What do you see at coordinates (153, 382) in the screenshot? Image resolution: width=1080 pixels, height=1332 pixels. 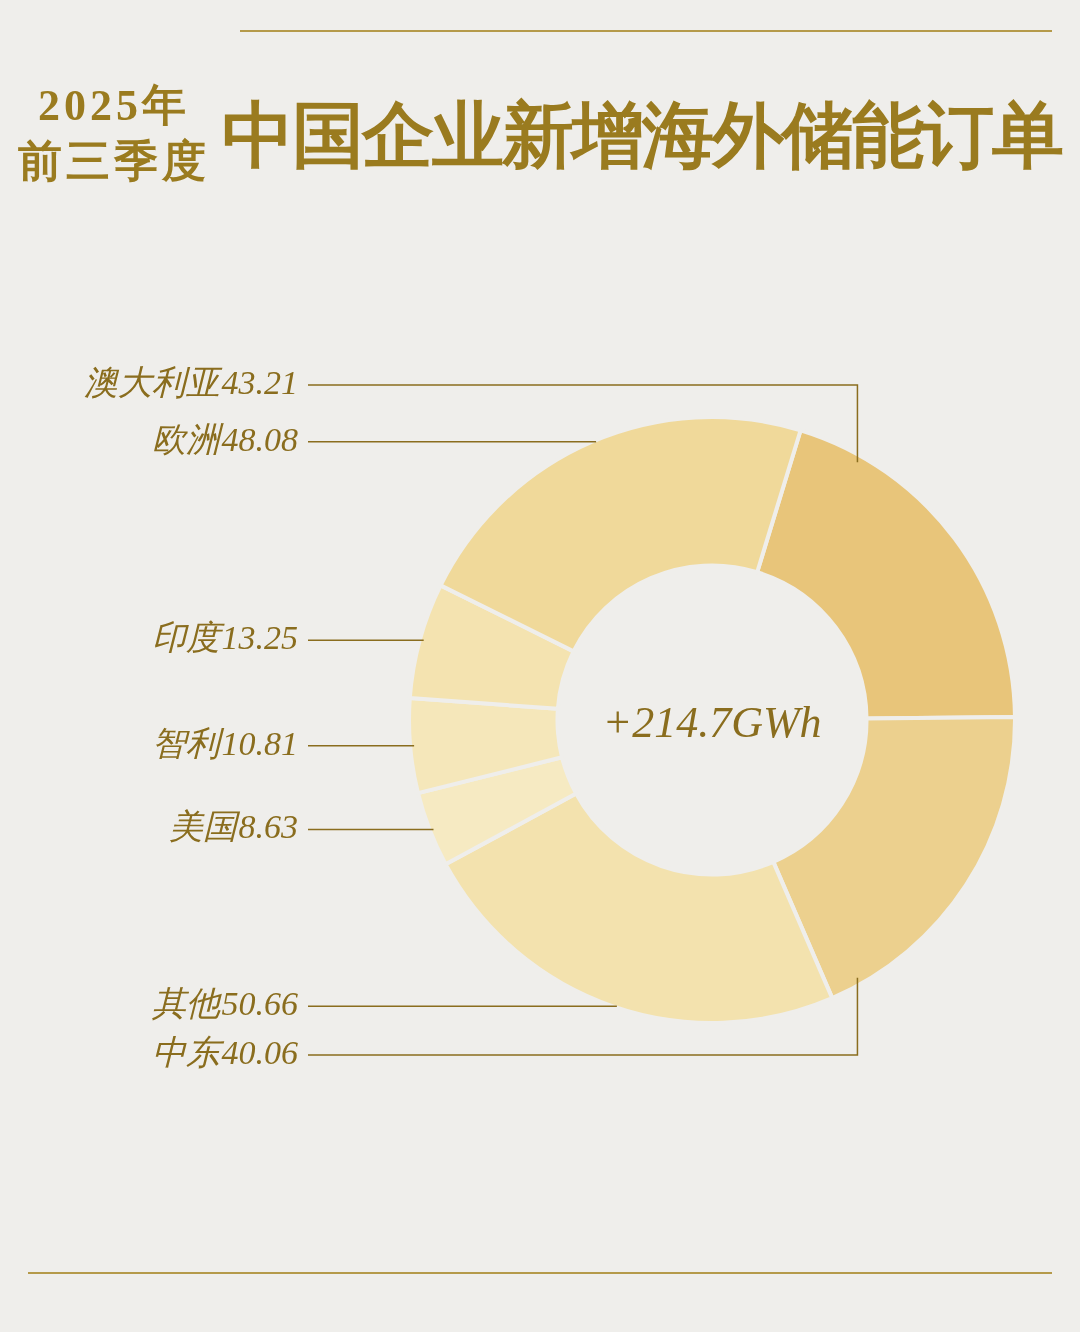 I see `slice-label: 澳大利亚` at bounding box center [153, 382].